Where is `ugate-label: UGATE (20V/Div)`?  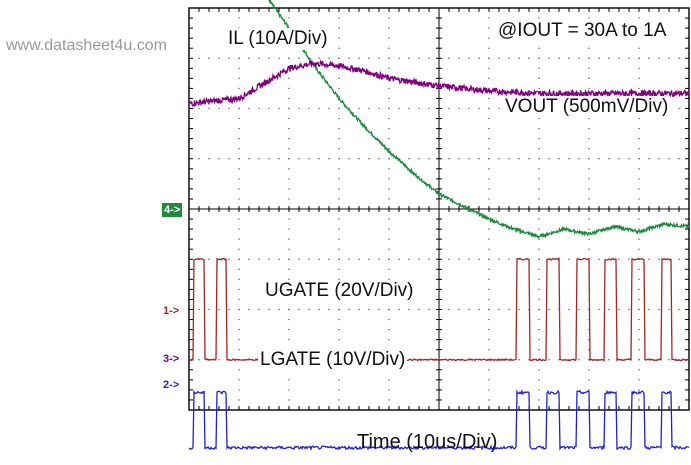 ugate-label: UGATE (20V/Div) is located at coordinates (339, 291).